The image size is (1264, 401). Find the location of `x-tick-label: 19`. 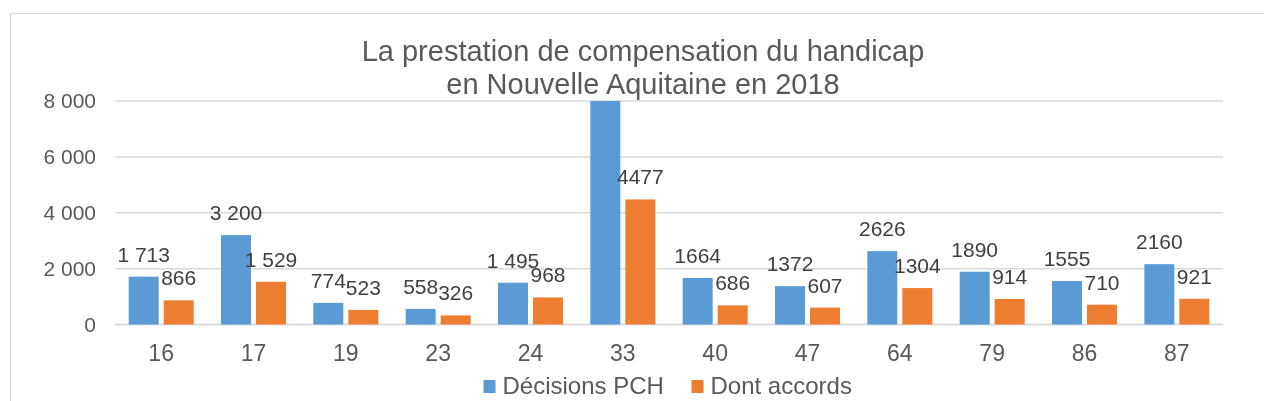

x-tick-label: 19 is located at coordinates (346, 353).